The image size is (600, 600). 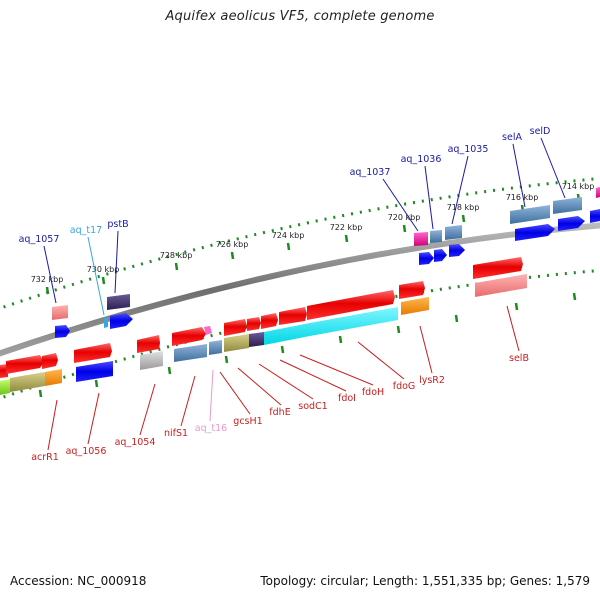 I want to click on gene-label-aq_1037: aq_1037, so click(x=370, y=172).